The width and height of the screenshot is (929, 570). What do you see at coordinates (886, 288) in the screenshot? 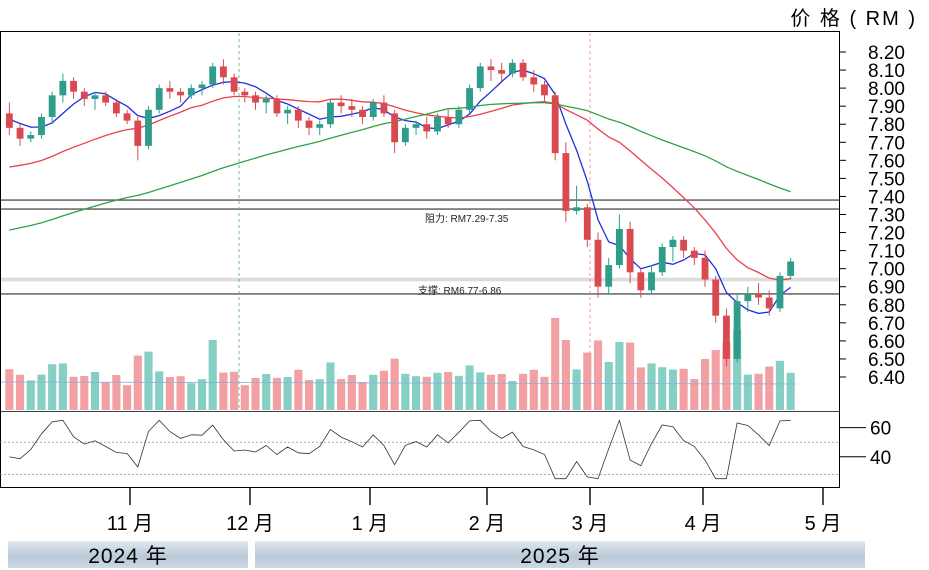
I see `price-tick-label: 6.90` at bounding box center [886, 288].